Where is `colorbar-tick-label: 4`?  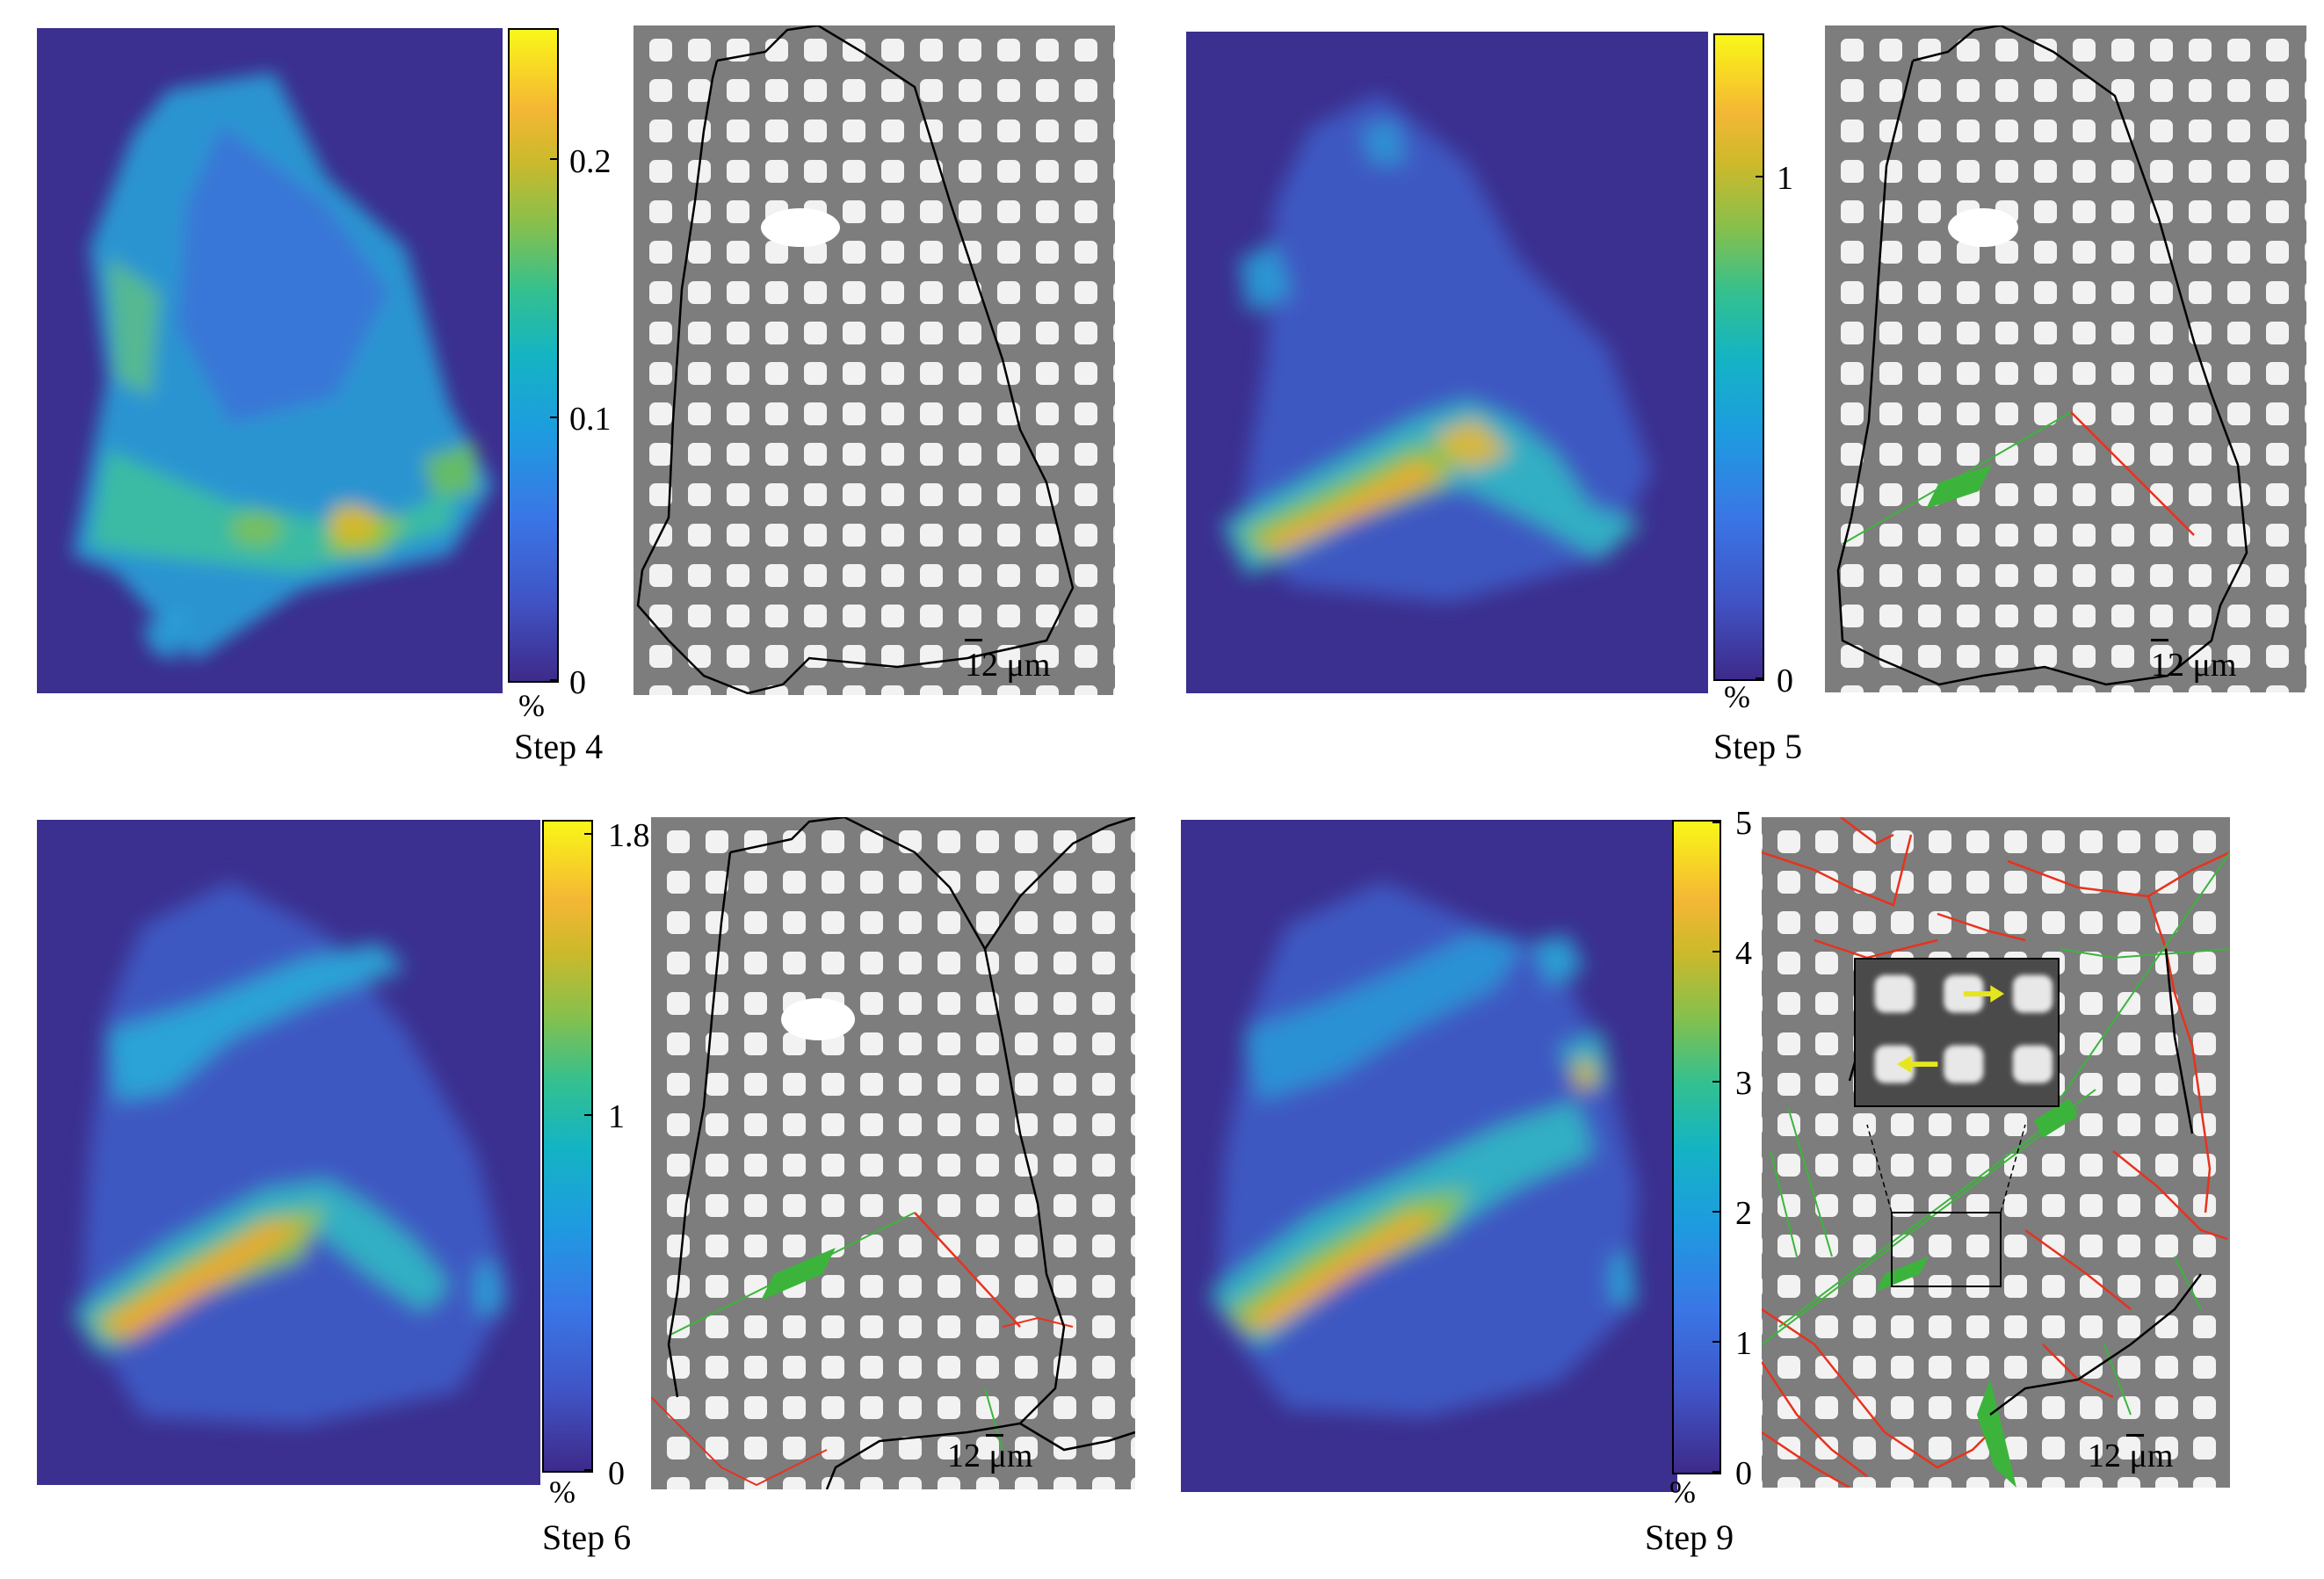
colorbar-tick-label: 4 is located at coordinates (1743, 954).